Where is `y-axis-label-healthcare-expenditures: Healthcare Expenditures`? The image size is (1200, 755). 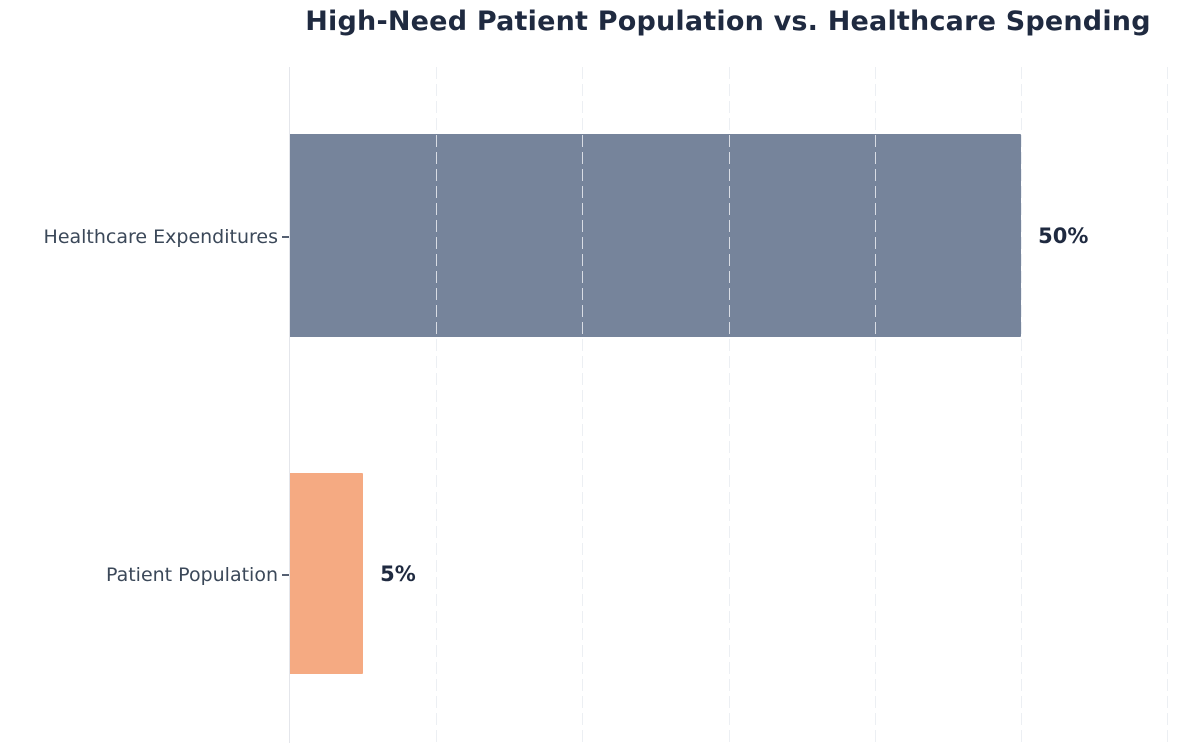
y-axis-label-healthcare-expenditures: Healthcare Expenditures is located at coordinates (144, 237).